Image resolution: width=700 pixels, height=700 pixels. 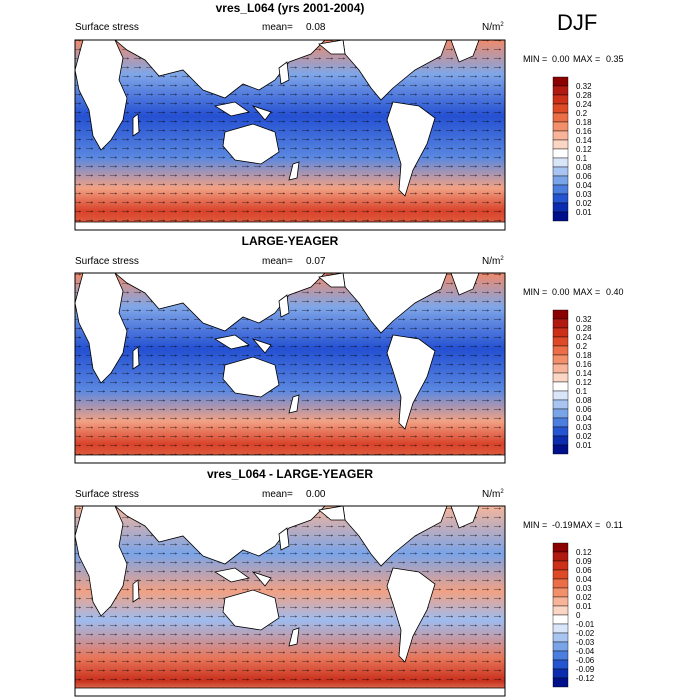 What do you see at coordinates (107, 27) in the screenshot?
I see `panel-1-left-label: Surface stress` at bounding box center [107, 27].